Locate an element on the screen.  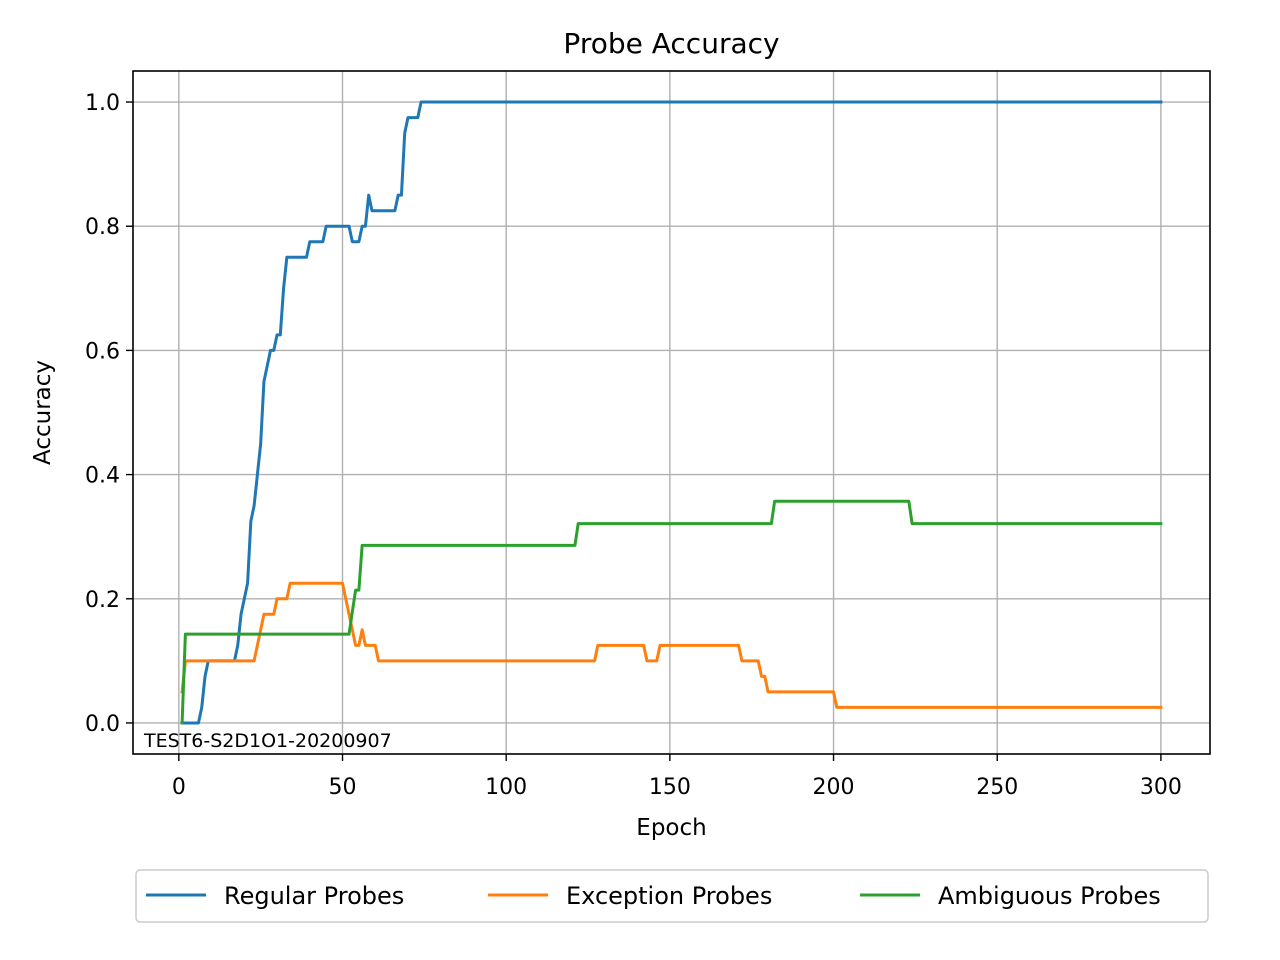
chart-title: Probe Accuracy is located at coordinates (671, 43).